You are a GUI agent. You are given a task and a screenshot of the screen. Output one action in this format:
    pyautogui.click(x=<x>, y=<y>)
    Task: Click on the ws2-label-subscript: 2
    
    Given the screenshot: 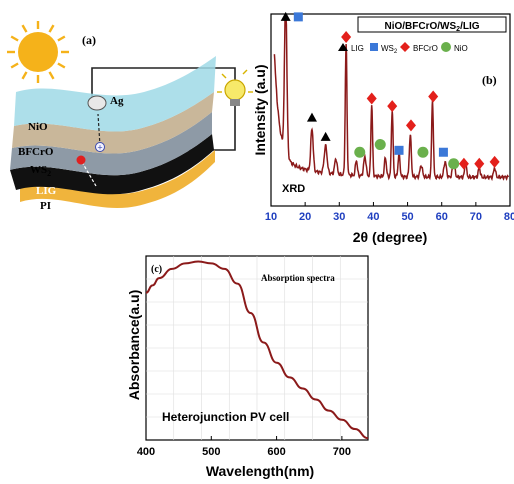 What is the action you would take?
    pyautogui.click(x=49, y=173)
    